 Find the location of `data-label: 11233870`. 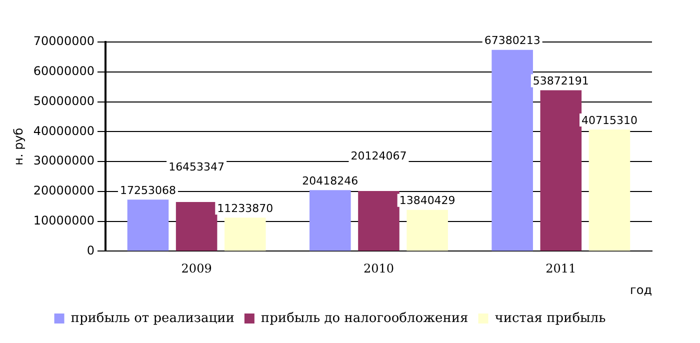

data-label: 11233870 is located at coordinates (245, 208).